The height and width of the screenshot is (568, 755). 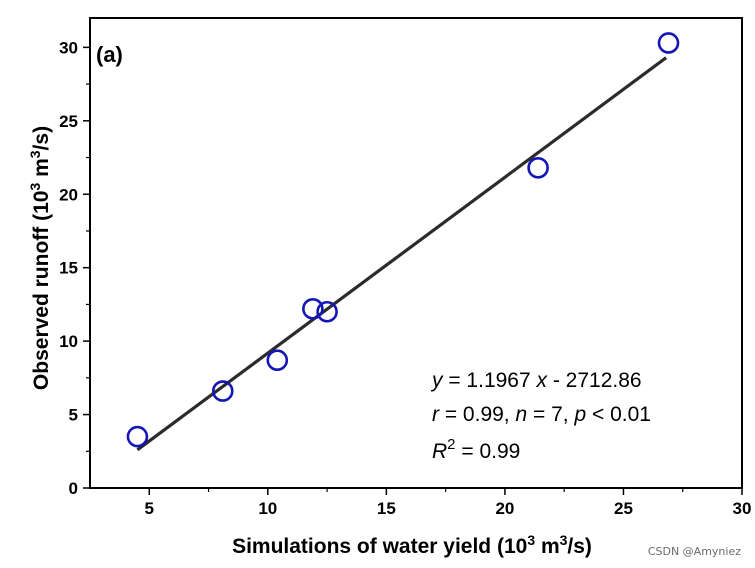 I want to click on y-tick-label: 20, so click(x=68, y=194).